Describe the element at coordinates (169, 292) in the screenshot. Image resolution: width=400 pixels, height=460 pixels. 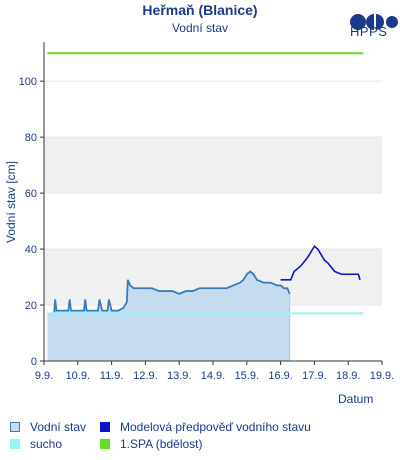
I see `observed-line` at that location.